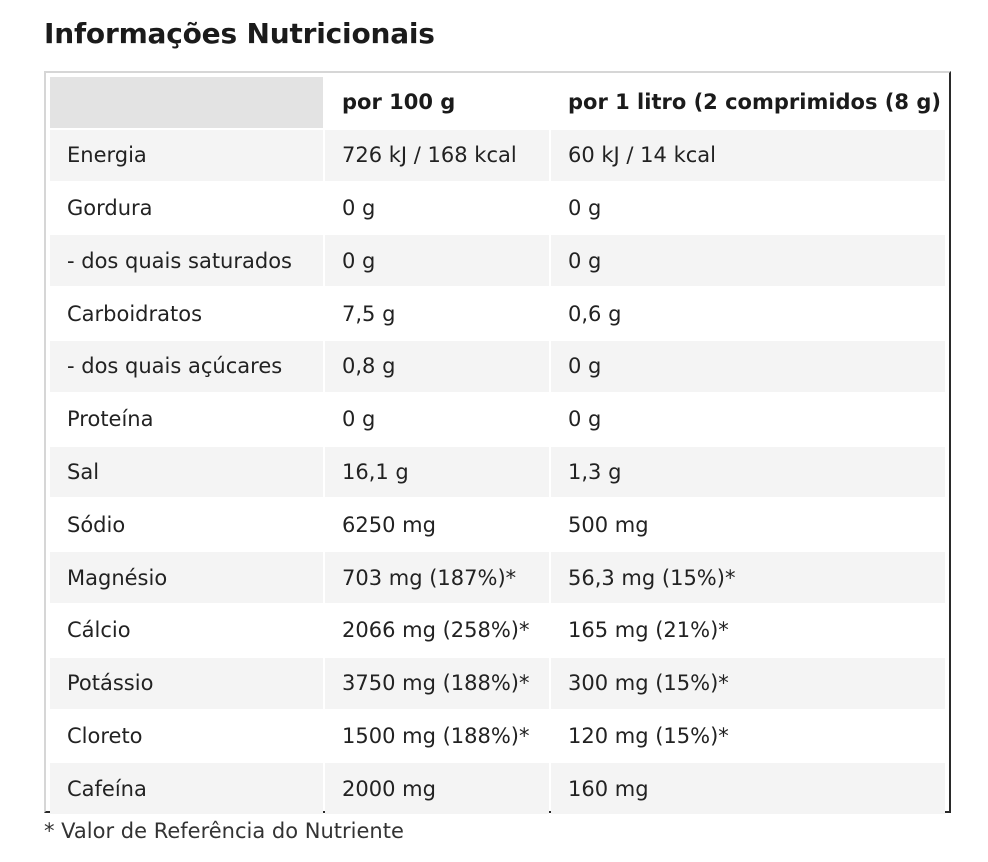  Describe the element at coordinates (748, 313) in the screenshot. I see `per-liter-cell: 0,6 g` at that location.